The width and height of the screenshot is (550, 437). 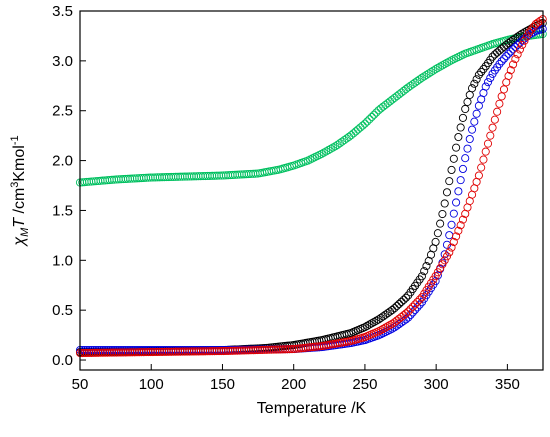 What do you see at coordinates (80, 384) in the screenshot?
I see `x-tick-label: 50` at bounding box center [80, 384].